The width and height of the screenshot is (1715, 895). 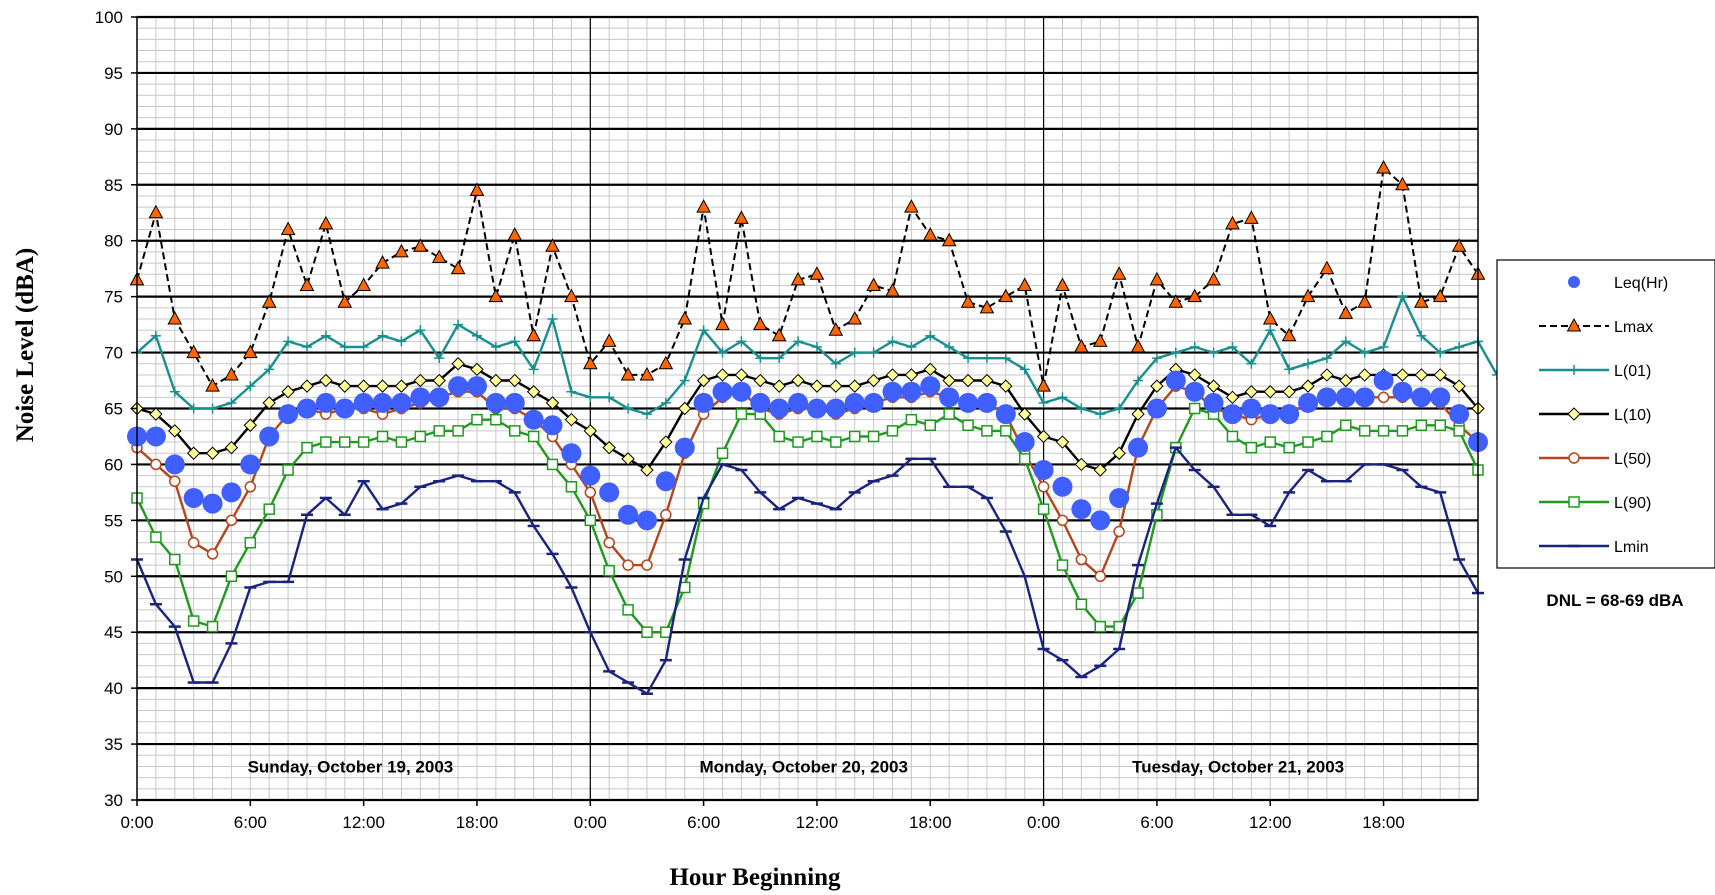 What do you see at coordinates (351, 766) in the screenshot?
I see `day-label: Sunday, October 19, 2003` at bounding box center [351, 766].